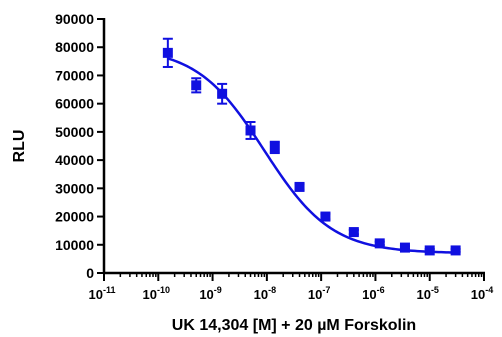 This screenshot has width=502, height=337. What do you see at coordinates (427, 293) in the screenshot?
I see `x-tick-label: 10⁻⁵` at bounding box center [427, 293].